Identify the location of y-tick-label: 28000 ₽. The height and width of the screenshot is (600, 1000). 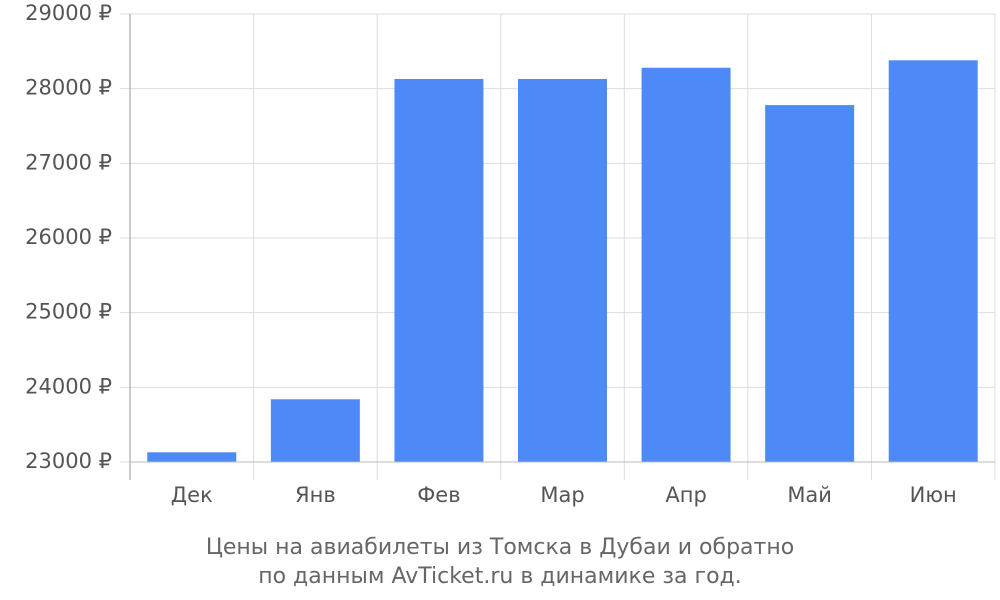
(68, 88).